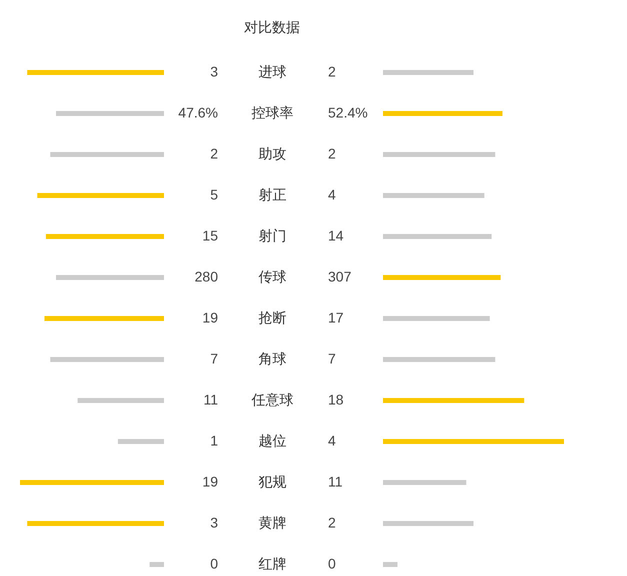  I want to click on text: 17, so click(336, 318).